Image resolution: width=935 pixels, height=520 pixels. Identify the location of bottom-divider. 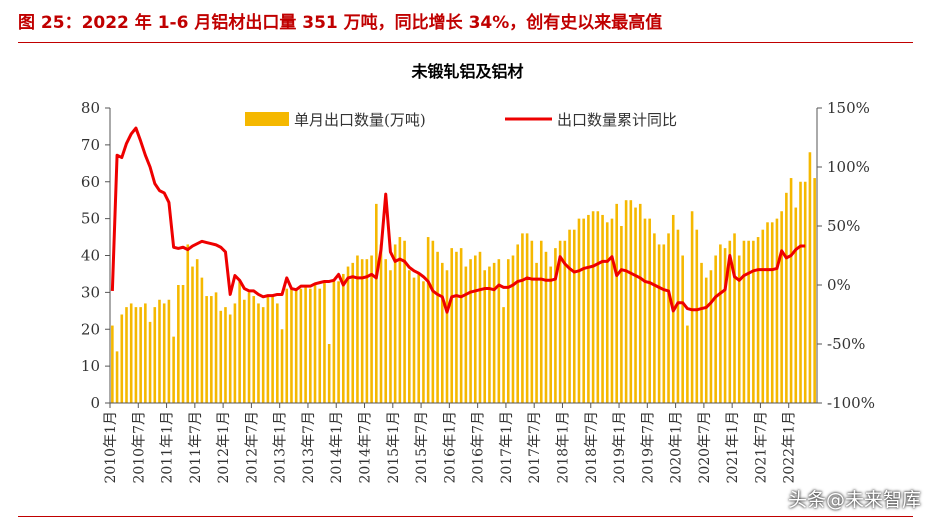
(465, 516).